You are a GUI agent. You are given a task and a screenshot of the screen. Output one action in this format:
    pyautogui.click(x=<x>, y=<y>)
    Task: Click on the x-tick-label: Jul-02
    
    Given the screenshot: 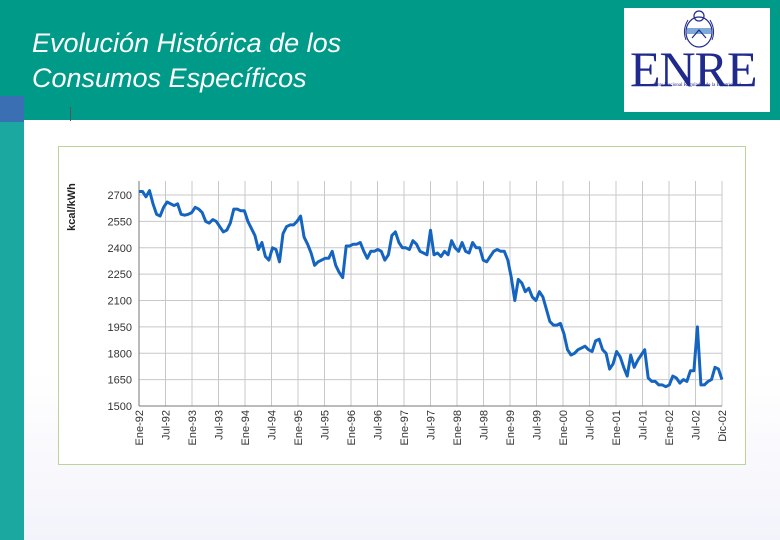 What is the action you would take?
    pyautogui.click(x=697, y=425)
    